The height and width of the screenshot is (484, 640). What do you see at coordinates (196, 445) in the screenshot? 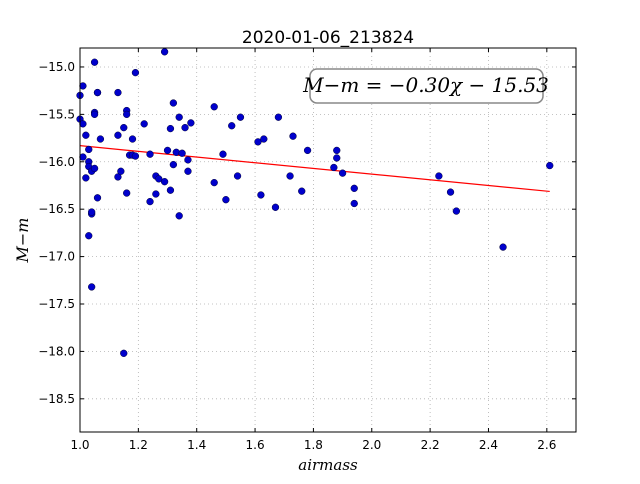
I see `x-tick-label: 1.4` at bounding box center [196, 445].